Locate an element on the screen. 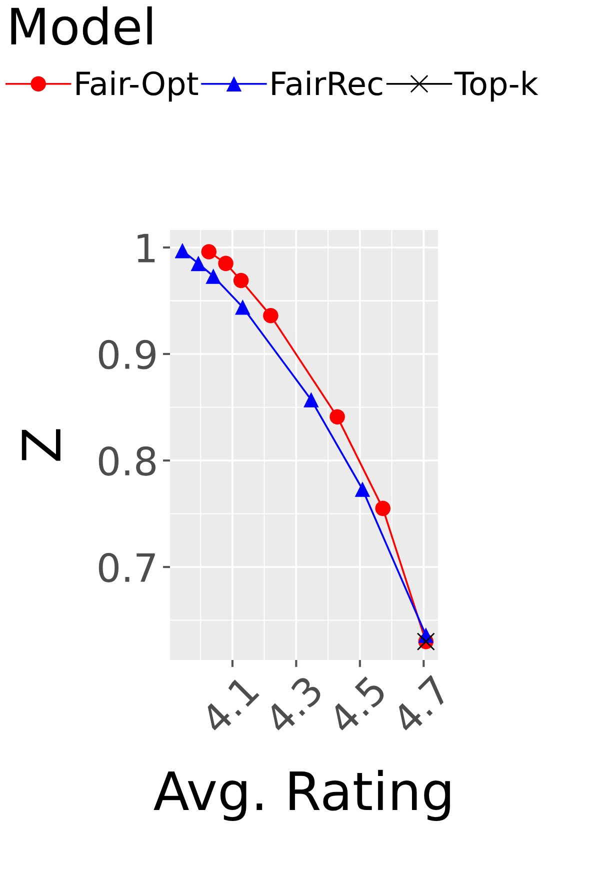  y-tick-label: 1 is located at coordinates (146, 248).